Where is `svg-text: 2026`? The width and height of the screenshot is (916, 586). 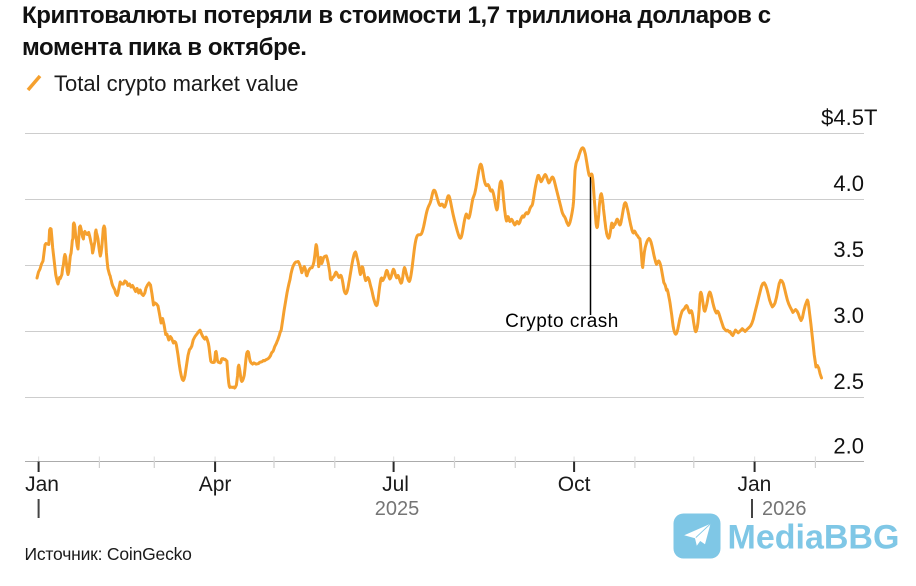 svg-text: 2026 is located at coordinates (784, 509).